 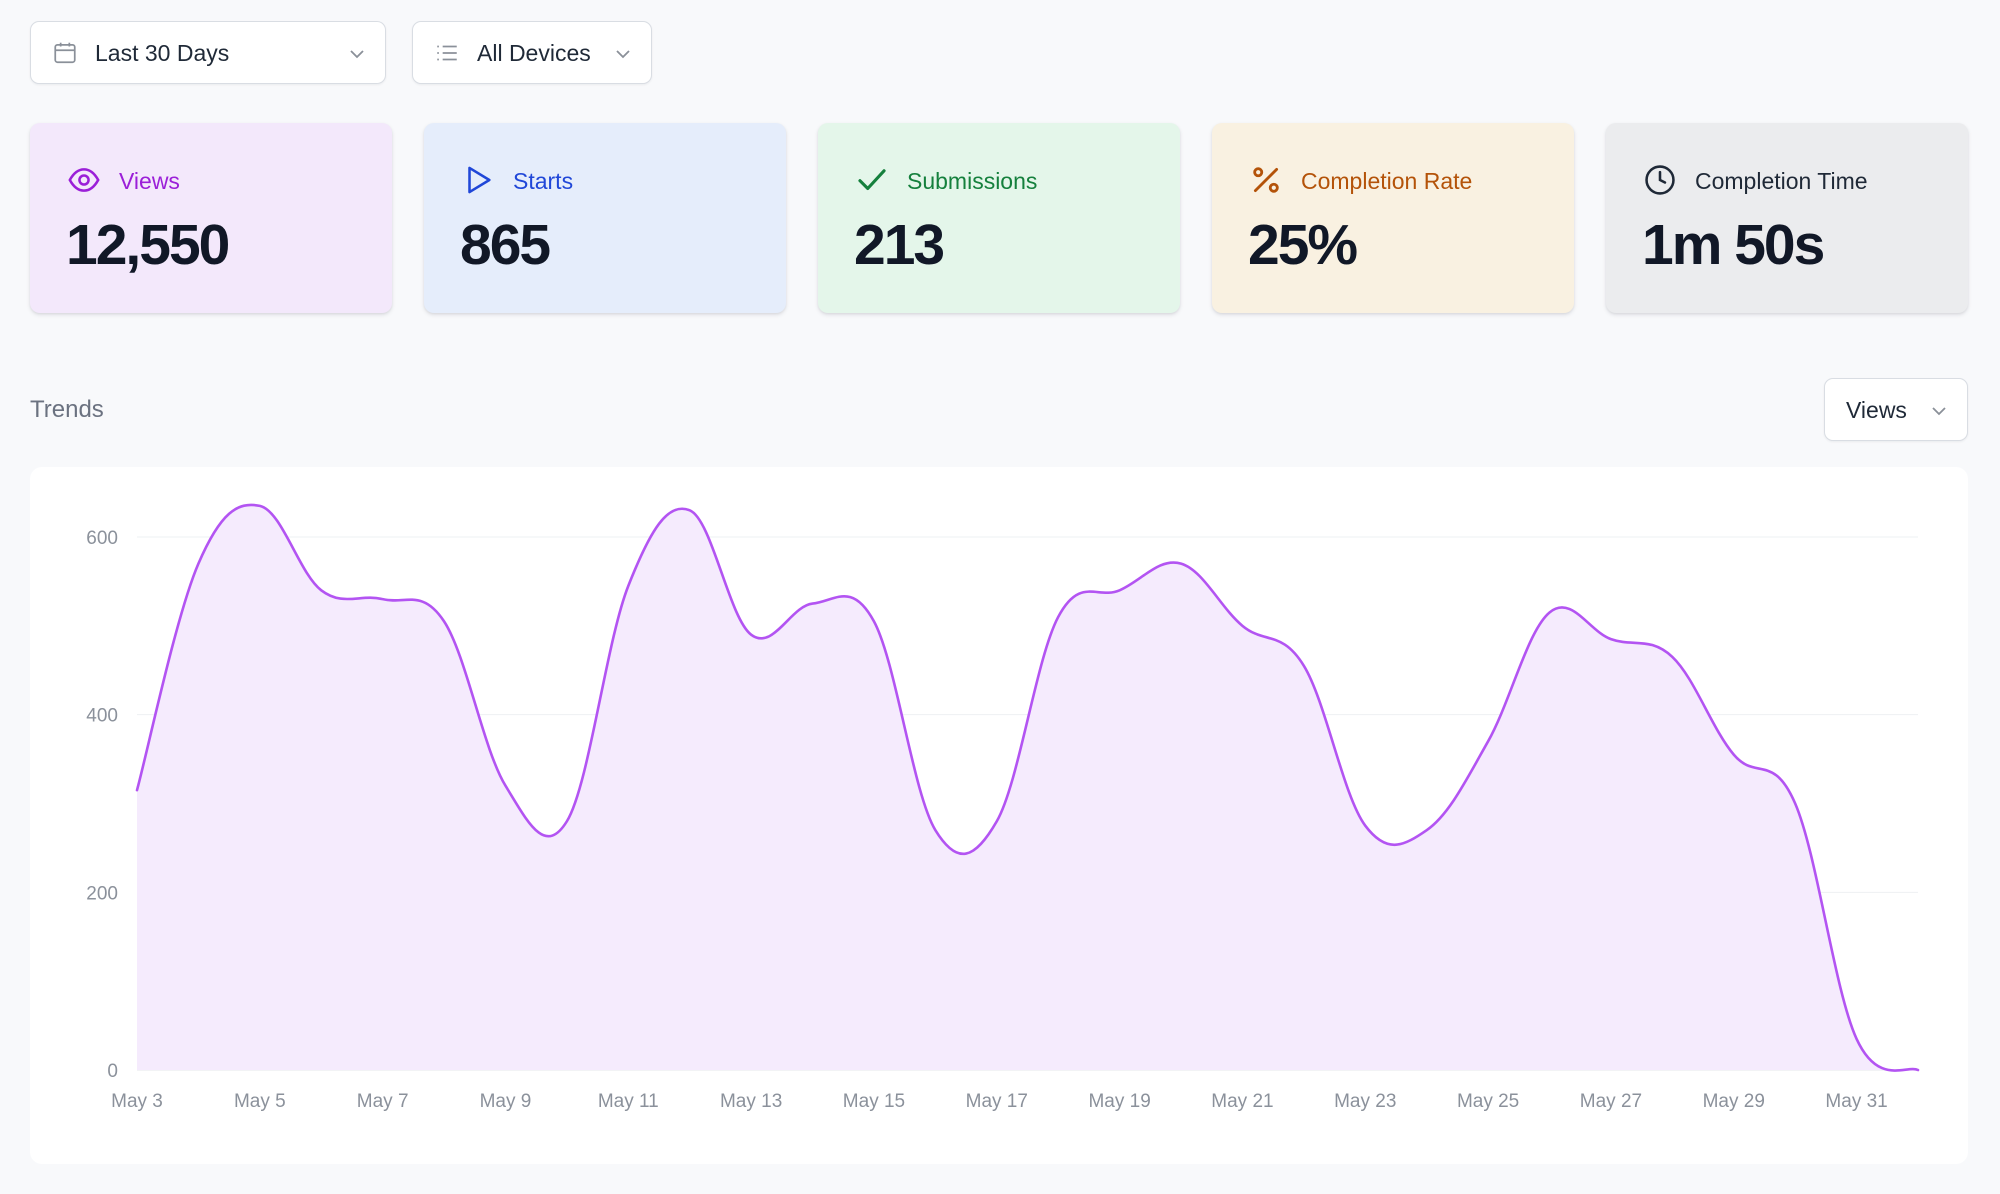 What do you see at coordinates (751, 1101) in the screenshot?
I see `x-tick-label: May 13` at bounding box center [751, 1101].